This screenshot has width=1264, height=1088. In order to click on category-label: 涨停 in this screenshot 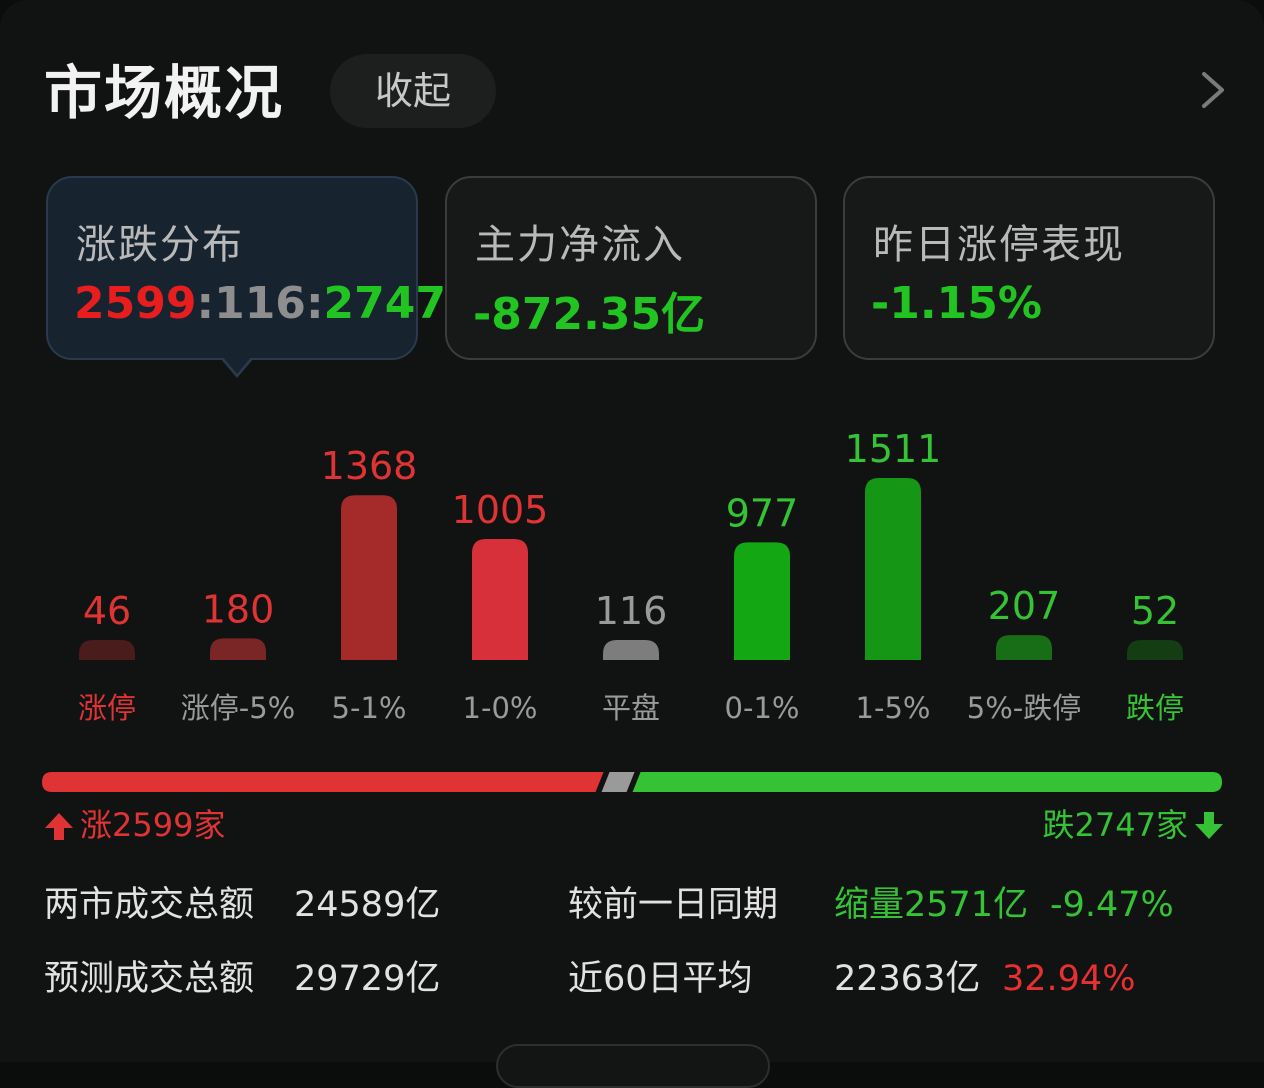, I will do `click(107, 708)`.